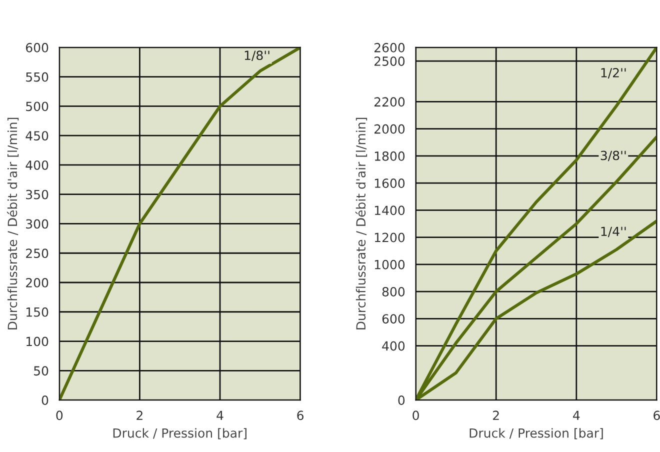 Image resolution: width=660 pixels, height=452 pixels. I want to click on y-tick-label: 550, so click(37, 77).